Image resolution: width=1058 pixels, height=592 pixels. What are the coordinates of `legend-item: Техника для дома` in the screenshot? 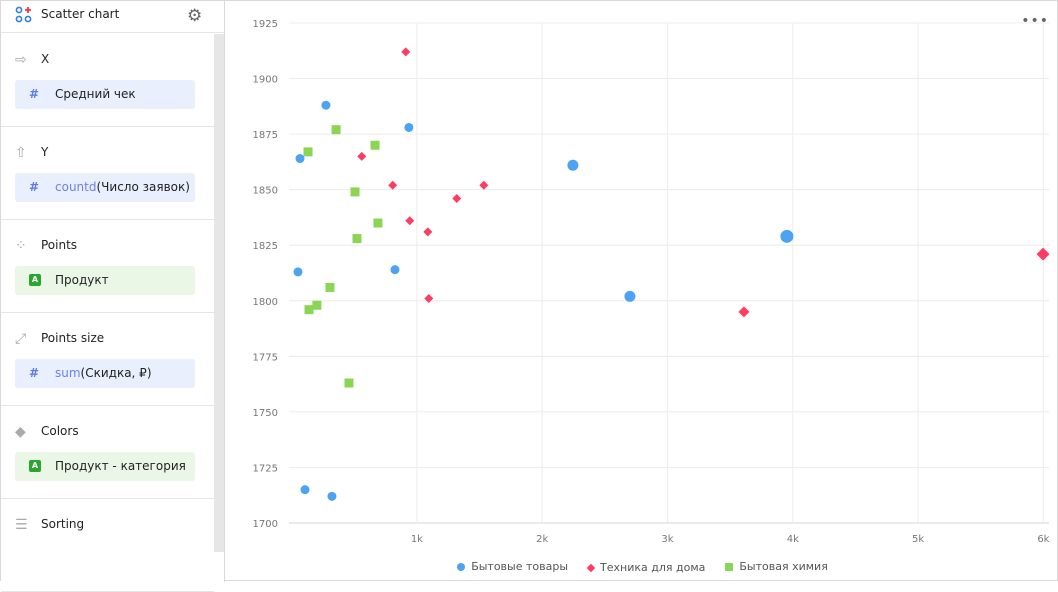 It's located at (646, 567).